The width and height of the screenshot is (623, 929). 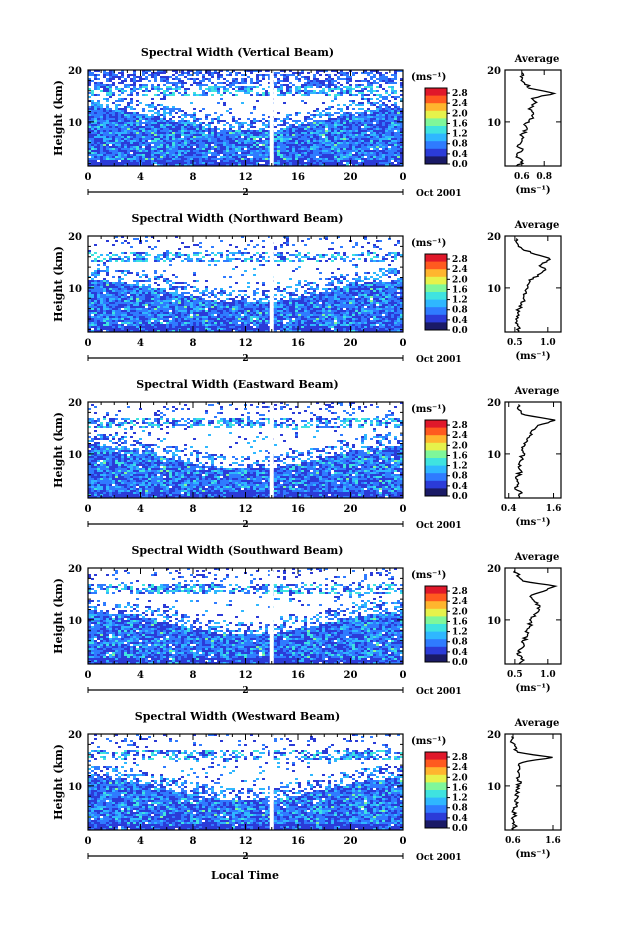 I want to click on x-tick-label: 0, so click(x=88, y=177).